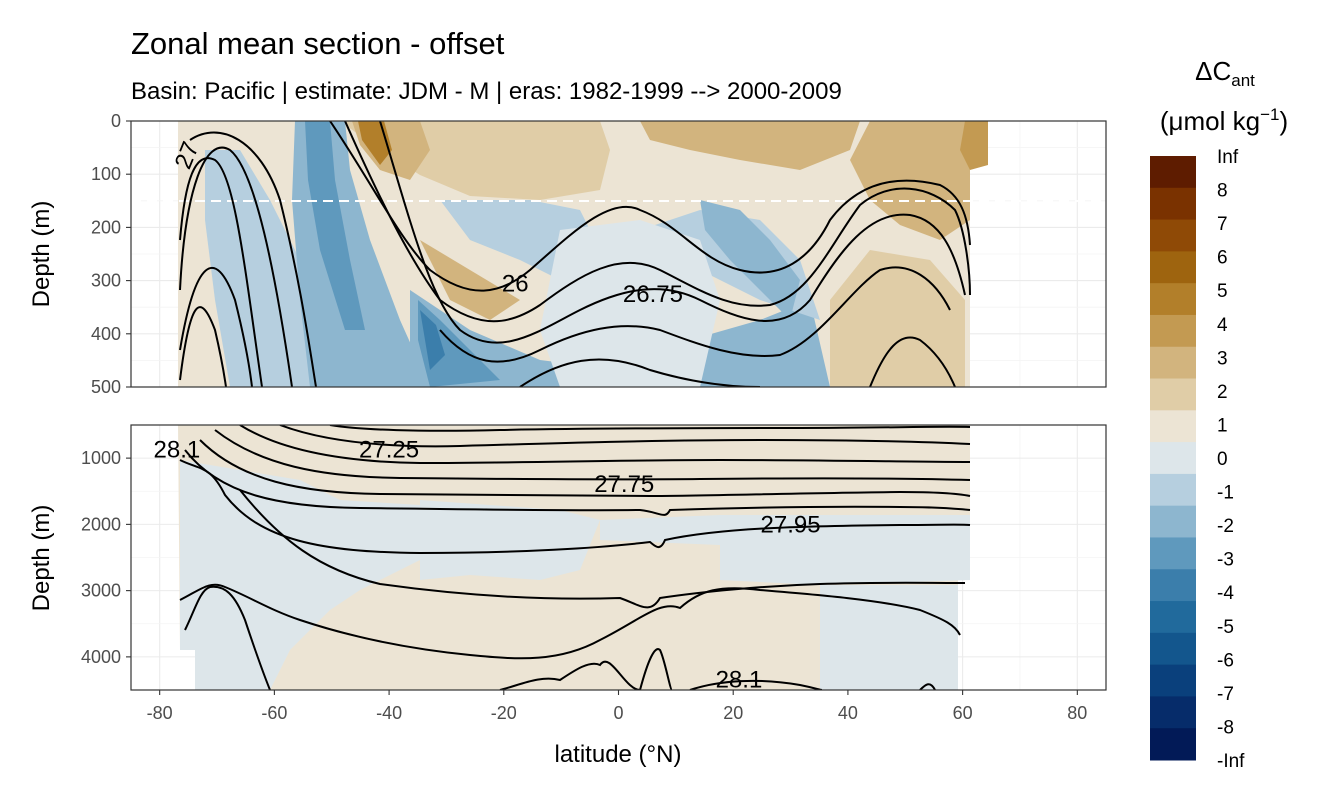  What do you see at coordinates (160, 713) in the screenshot?
I see `x-tick-label: -80` at bounding box center [160, 713].